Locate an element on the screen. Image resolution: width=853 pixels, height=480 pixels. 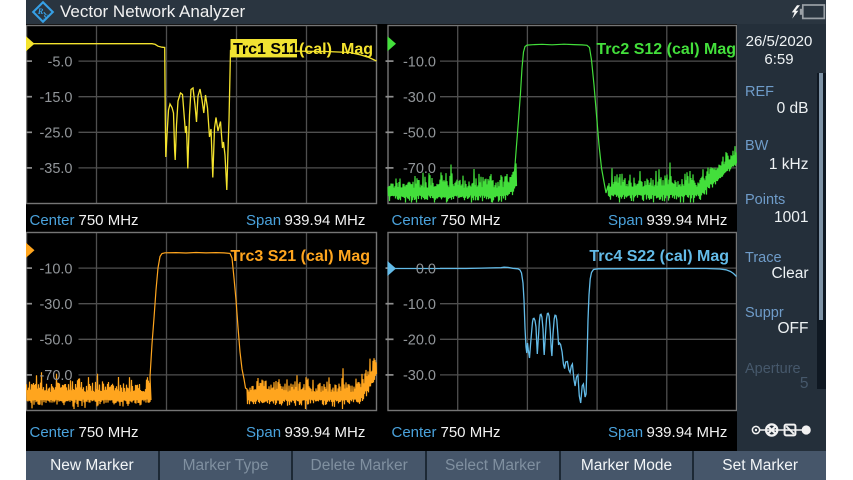
svg-text: Mag is located at coordinates (357, 49).